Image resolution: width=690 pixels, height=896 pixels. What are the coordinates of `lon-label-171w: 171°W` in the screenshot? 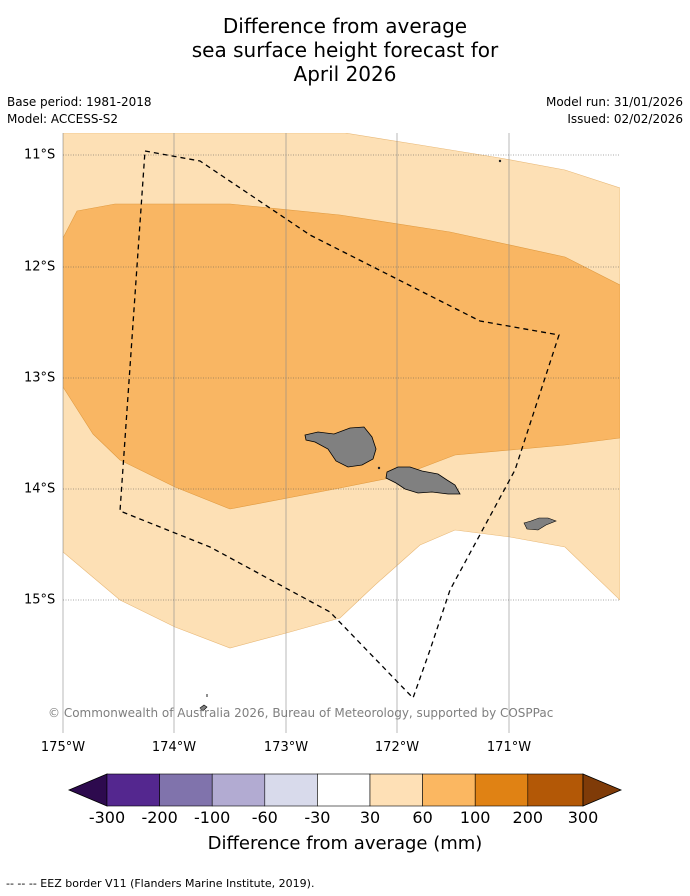 It's located at (509, 747).